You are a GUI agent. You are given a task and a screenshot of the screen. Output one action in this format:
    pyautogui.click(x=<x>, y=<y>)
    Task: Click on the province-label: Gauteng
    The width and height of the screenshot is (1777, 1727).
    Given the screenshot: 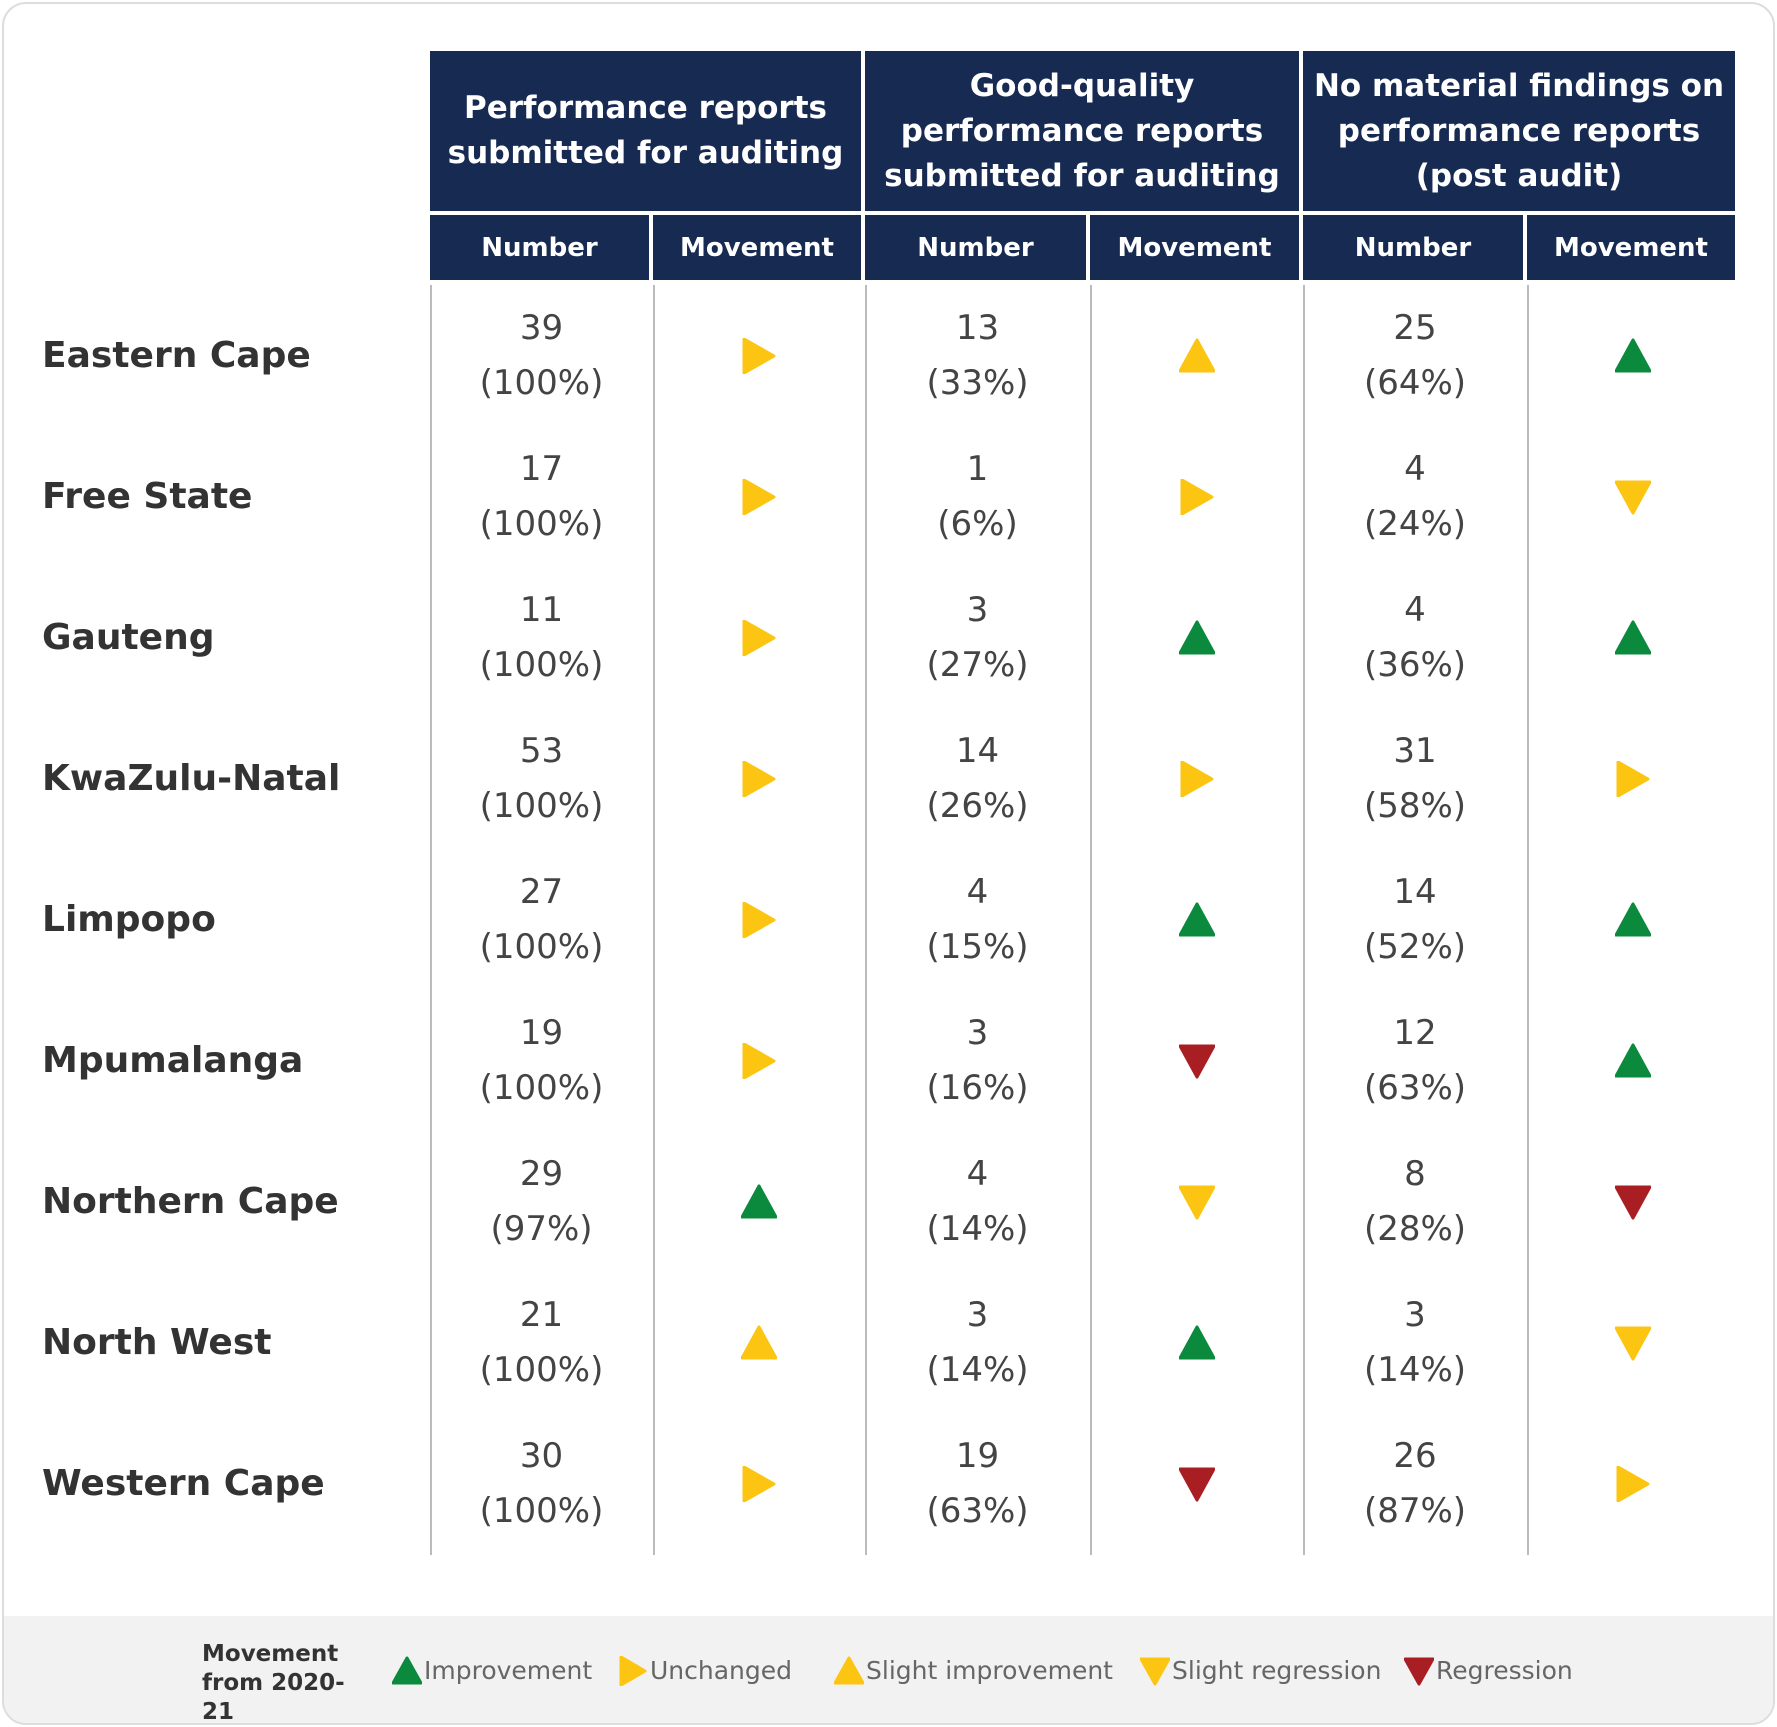 What is the action you would take?
    pyautogui.click(x=128, y=637)
    